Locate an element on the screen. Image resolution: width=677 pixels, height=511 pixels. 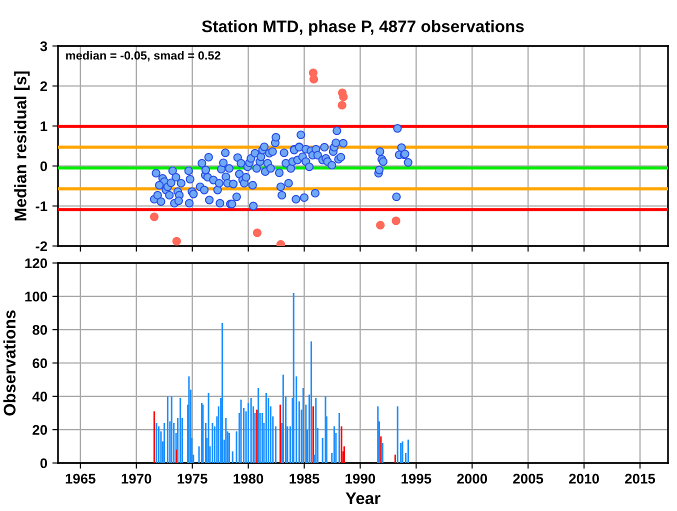
x-tick-label: 1995 is located at coordinates (417, 479).